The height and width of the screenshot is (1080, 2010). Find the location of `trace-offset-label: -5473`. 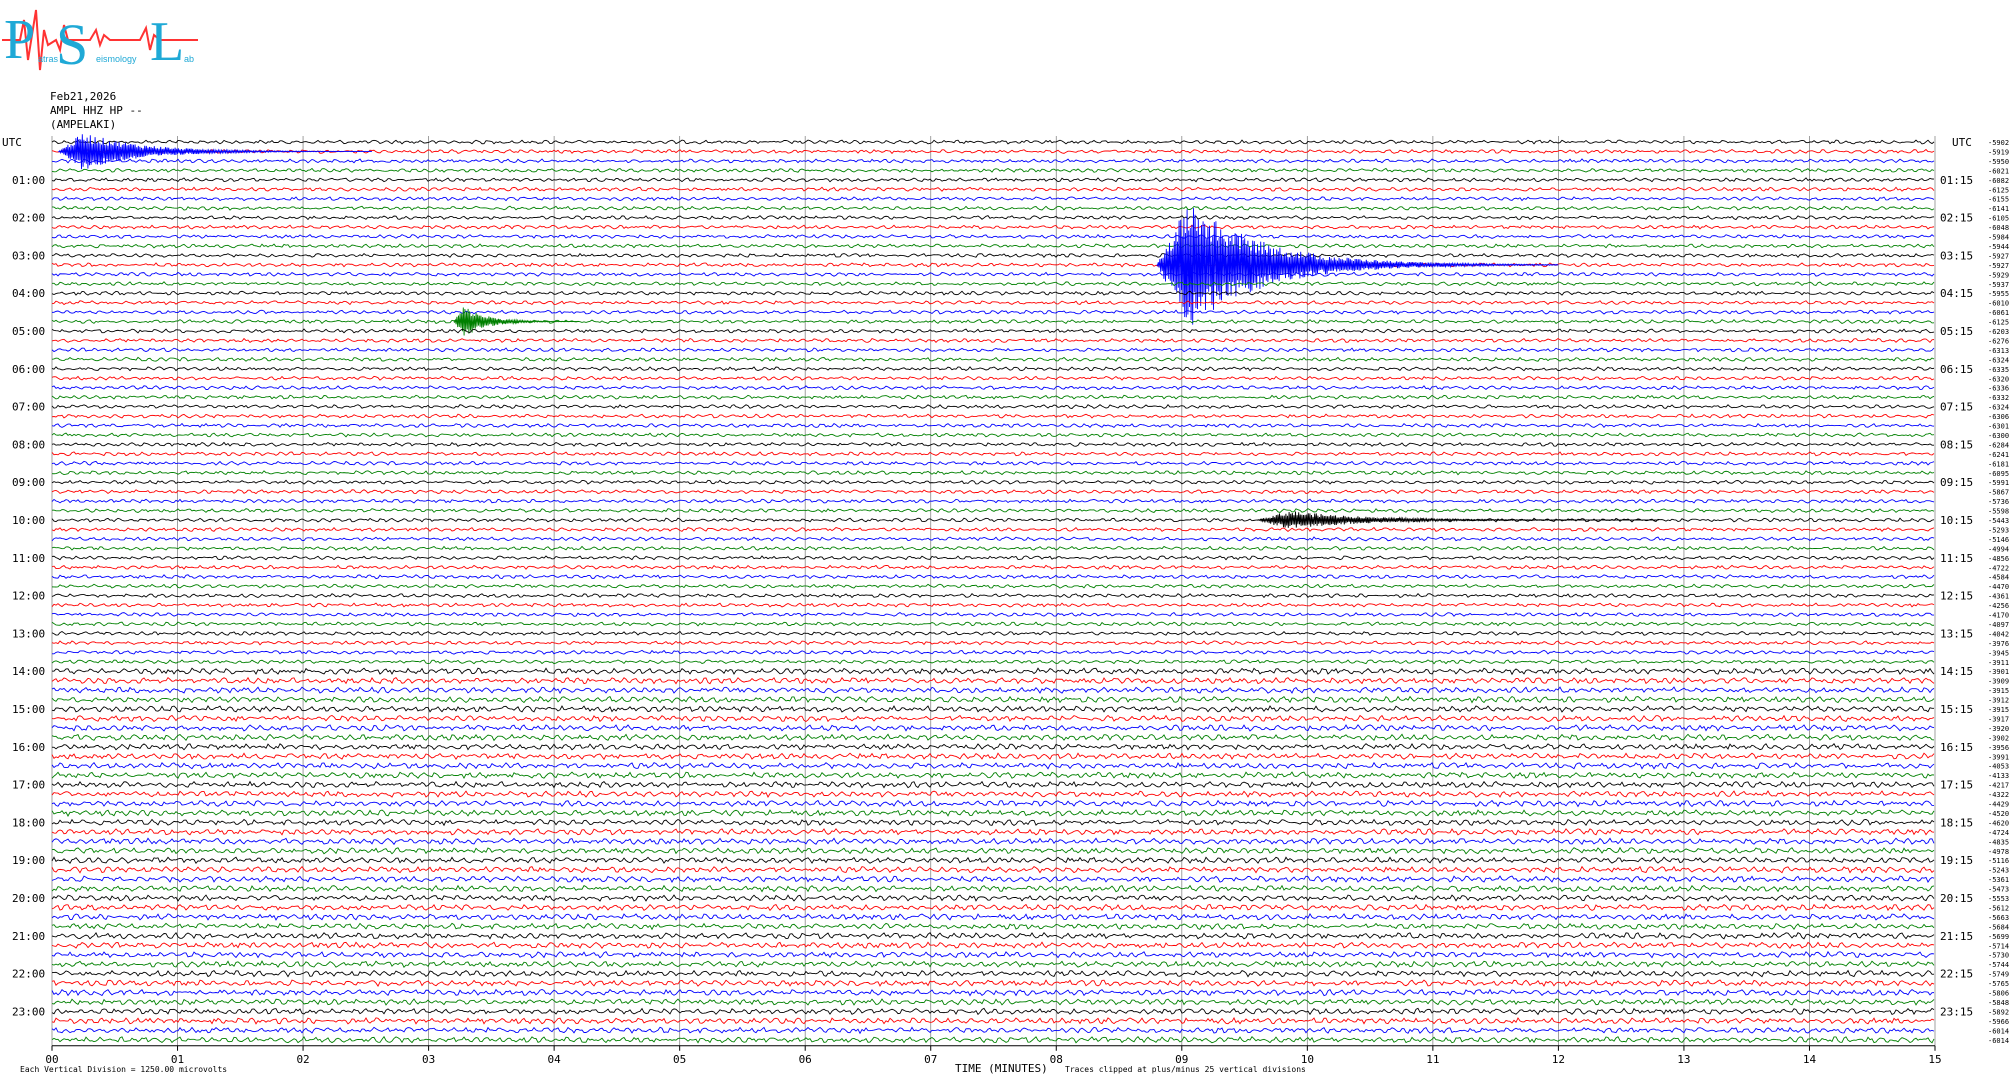

trace-offset-label: -5473 is located at coordinates (1998, 890).